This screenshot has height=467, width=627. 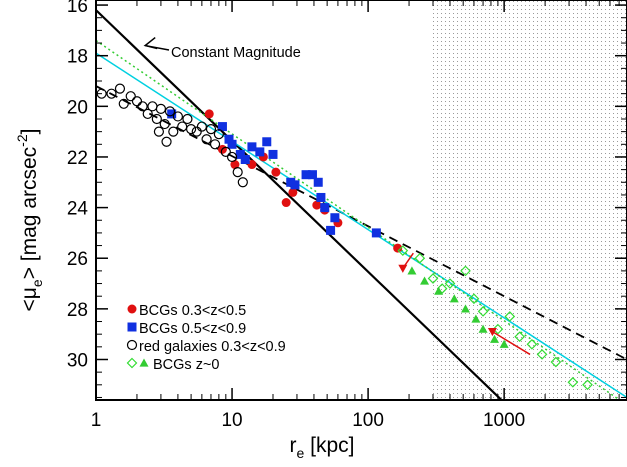 I want to click on y-tick-label-7: 30, so click(x=77, y=360).